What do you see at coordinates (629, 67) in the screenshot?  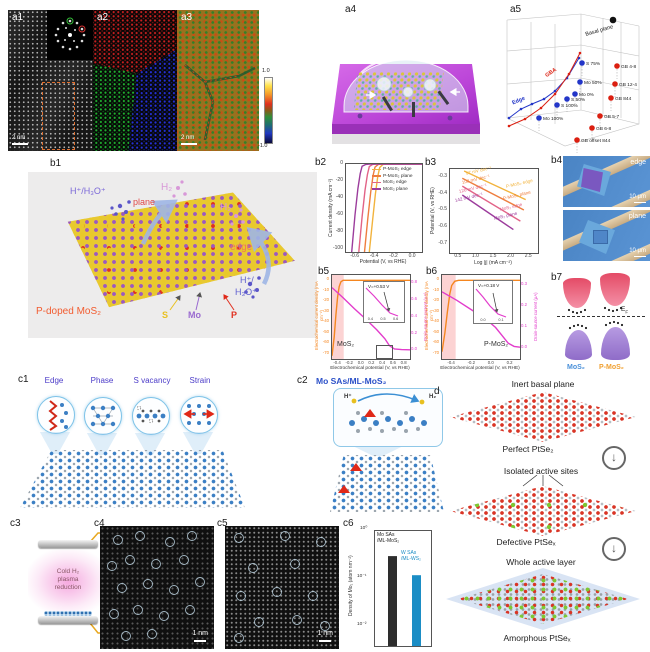 I see `svg-text: GB 4-8` at bounding box center [629, 67].